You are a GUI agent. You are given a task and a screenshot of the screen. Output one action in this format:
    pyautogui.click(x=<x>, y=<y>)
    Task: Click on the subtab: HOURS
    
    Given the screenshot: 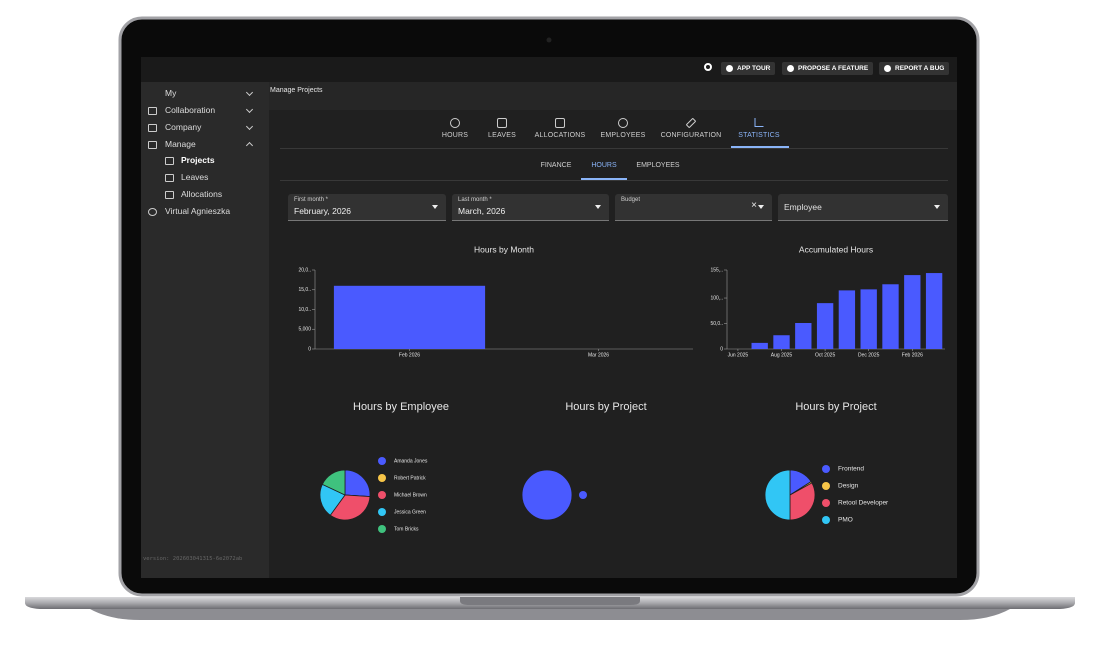 What is the action you would take?
    pyautogui.click(x=604, y=165)
    